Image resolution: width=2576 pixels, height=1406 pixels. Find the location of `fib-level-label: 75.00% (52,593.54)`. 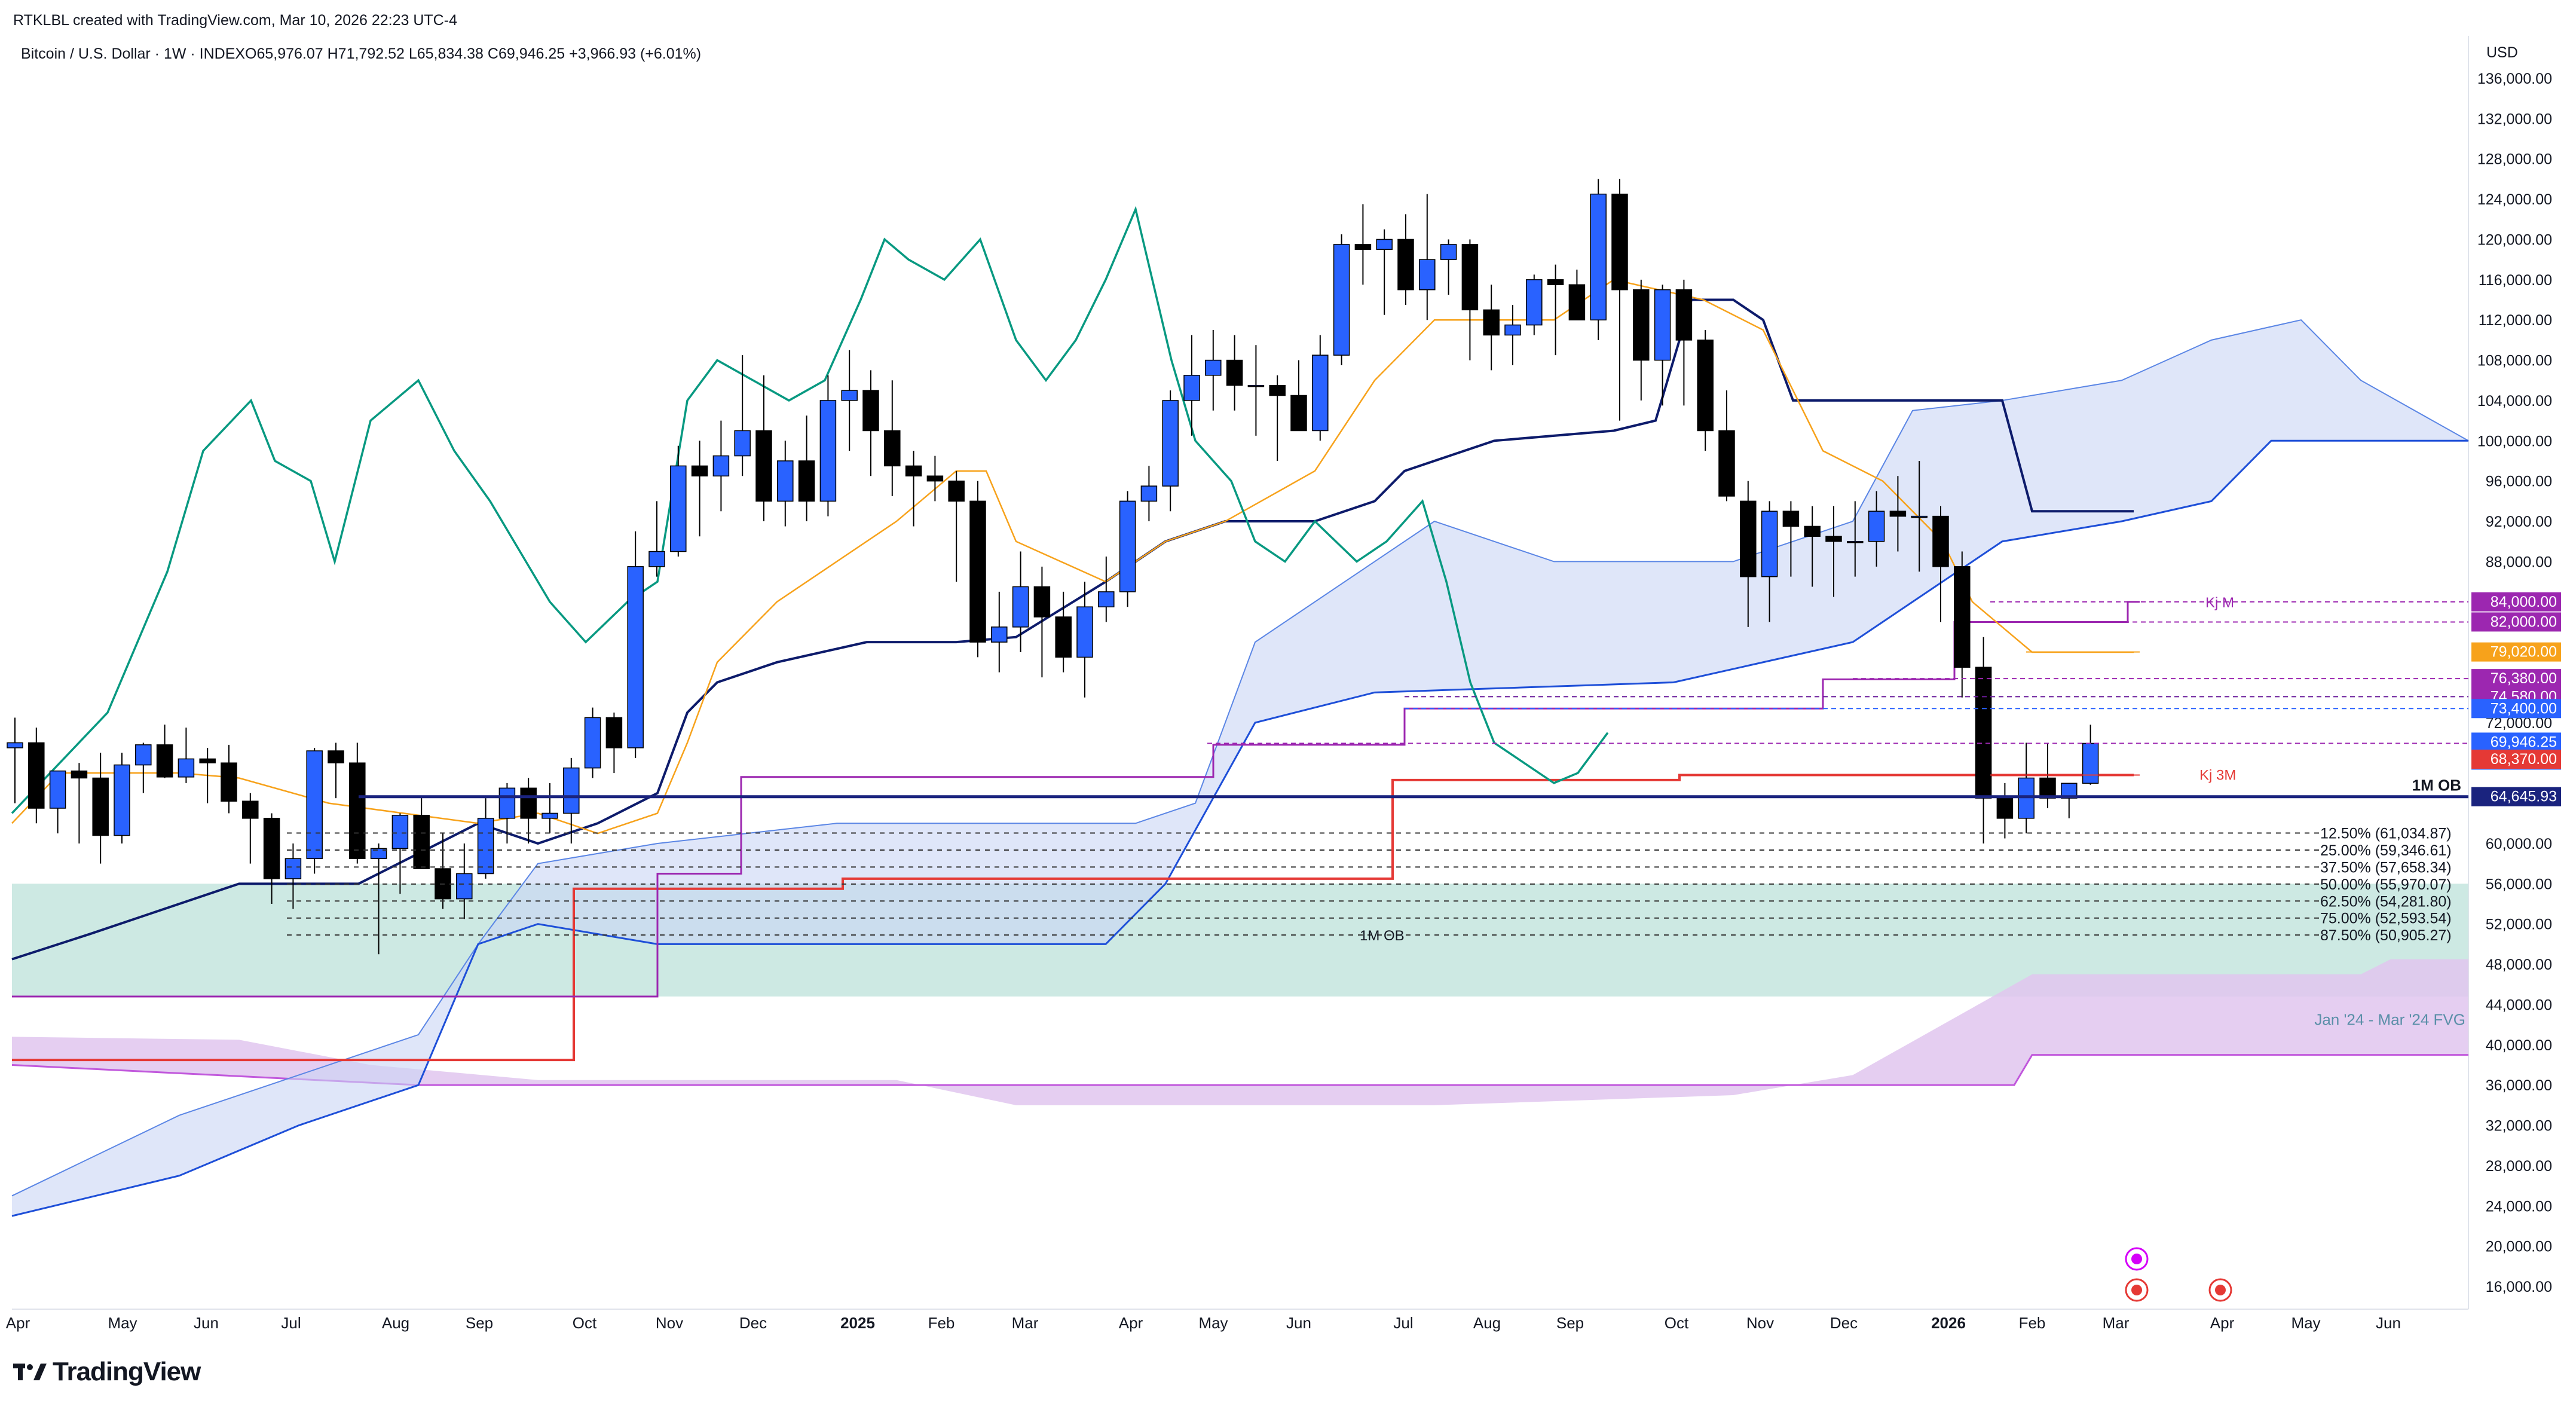

fib-level-label: 75.00% (52,593.54) is located at coordinates (2386, 918).